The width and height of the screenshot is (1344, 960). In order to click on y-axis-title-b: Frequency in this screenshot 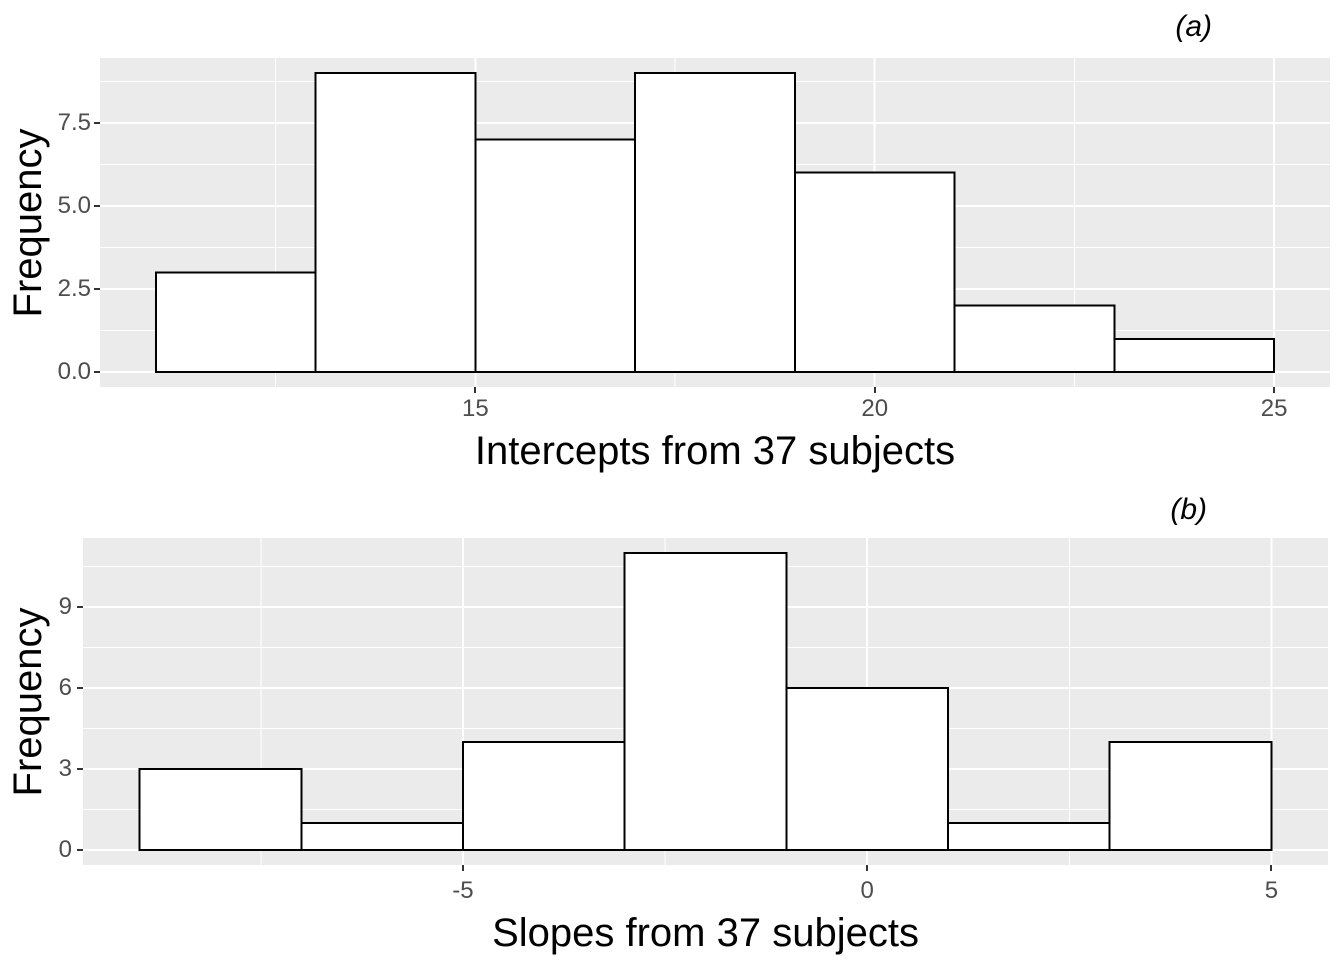, I will do `click(28, 701)`.